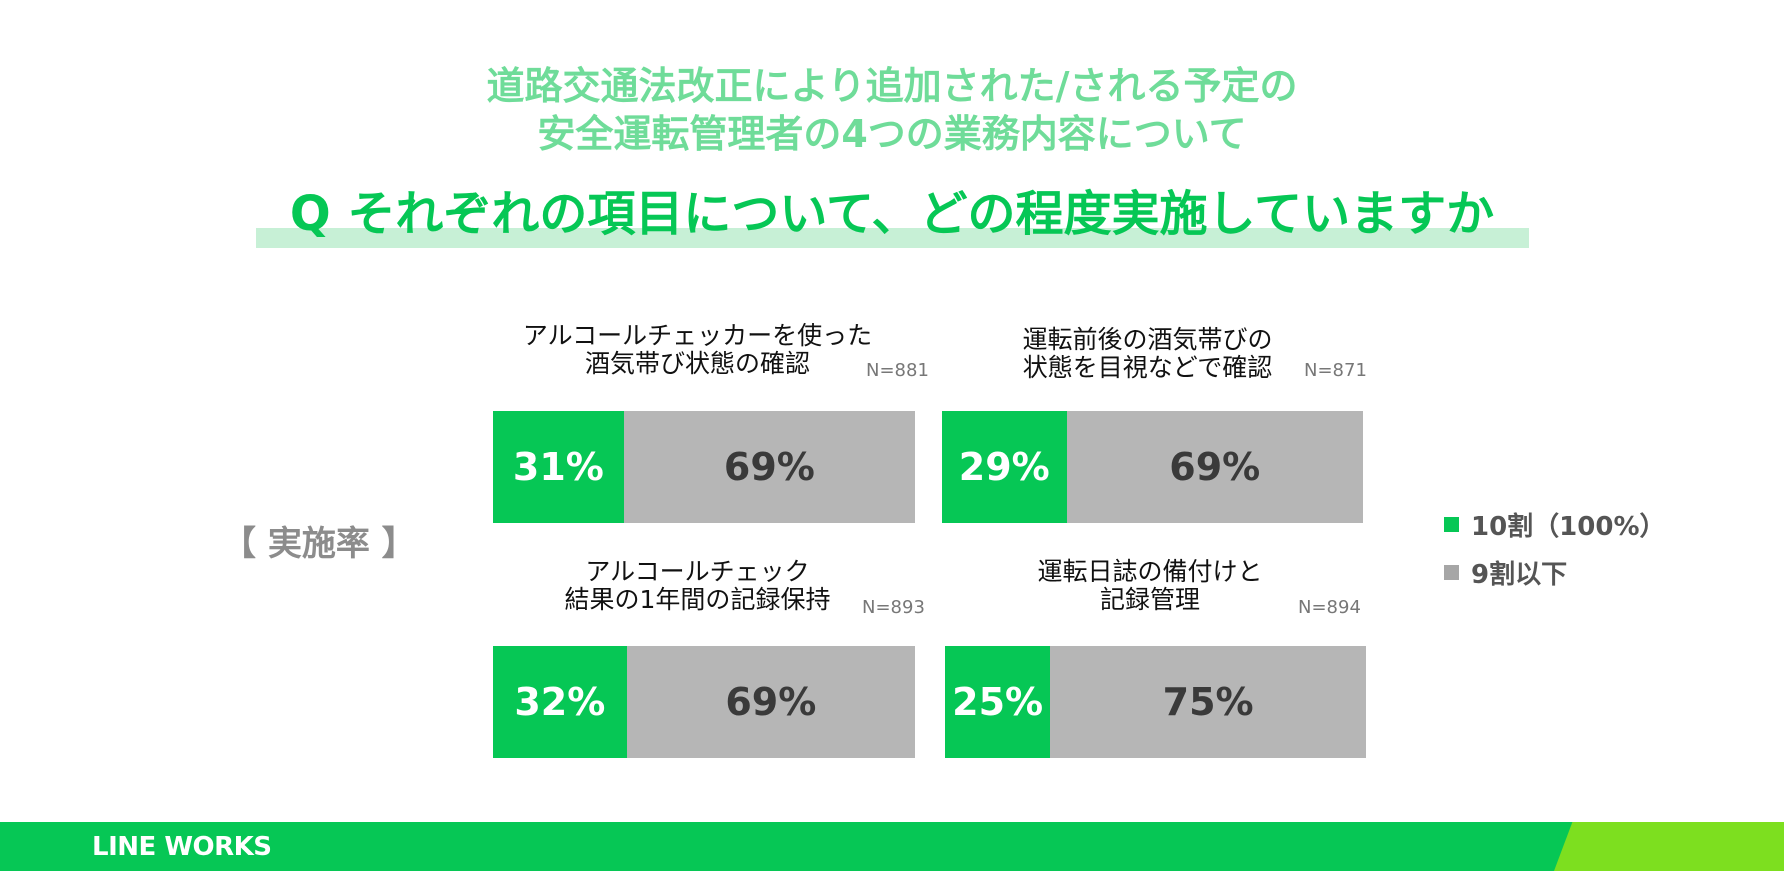 This screenshot has height=871, width=1784. I want to click on question-highlight, so click(892, 238).